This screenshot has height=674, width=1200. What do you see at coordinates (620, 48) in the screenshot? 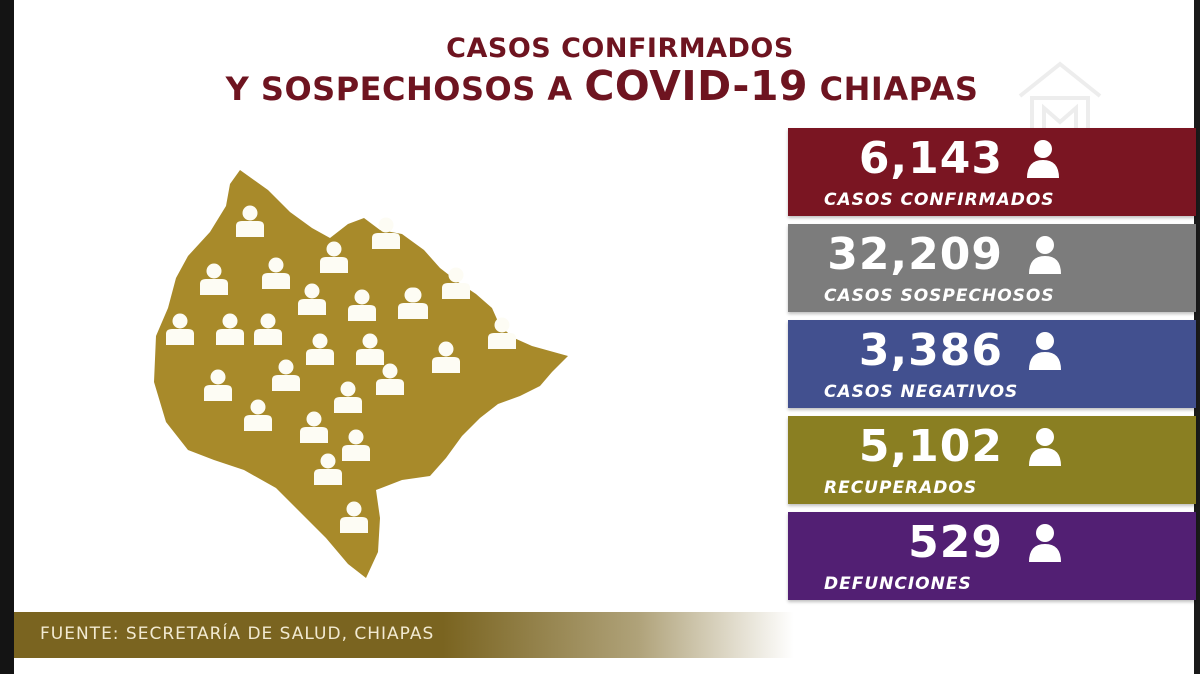
I see `title-line-1: CASOS CONFIRMADOS` at bounding box center [620, 48].